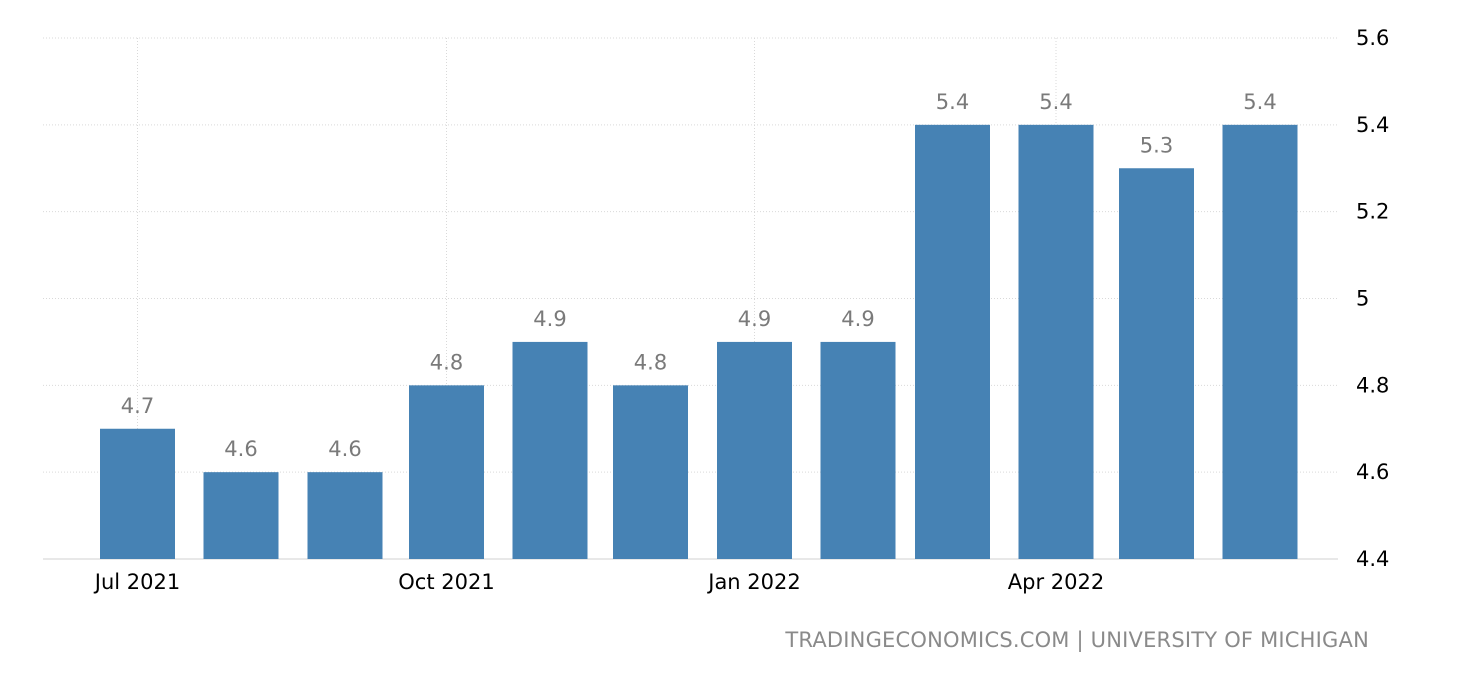 The image size is (1460, 680). What do you see at coordinates (137, 406) in the screenshot?
I see `data-label: 4.7` at bounding box center [137, 406].